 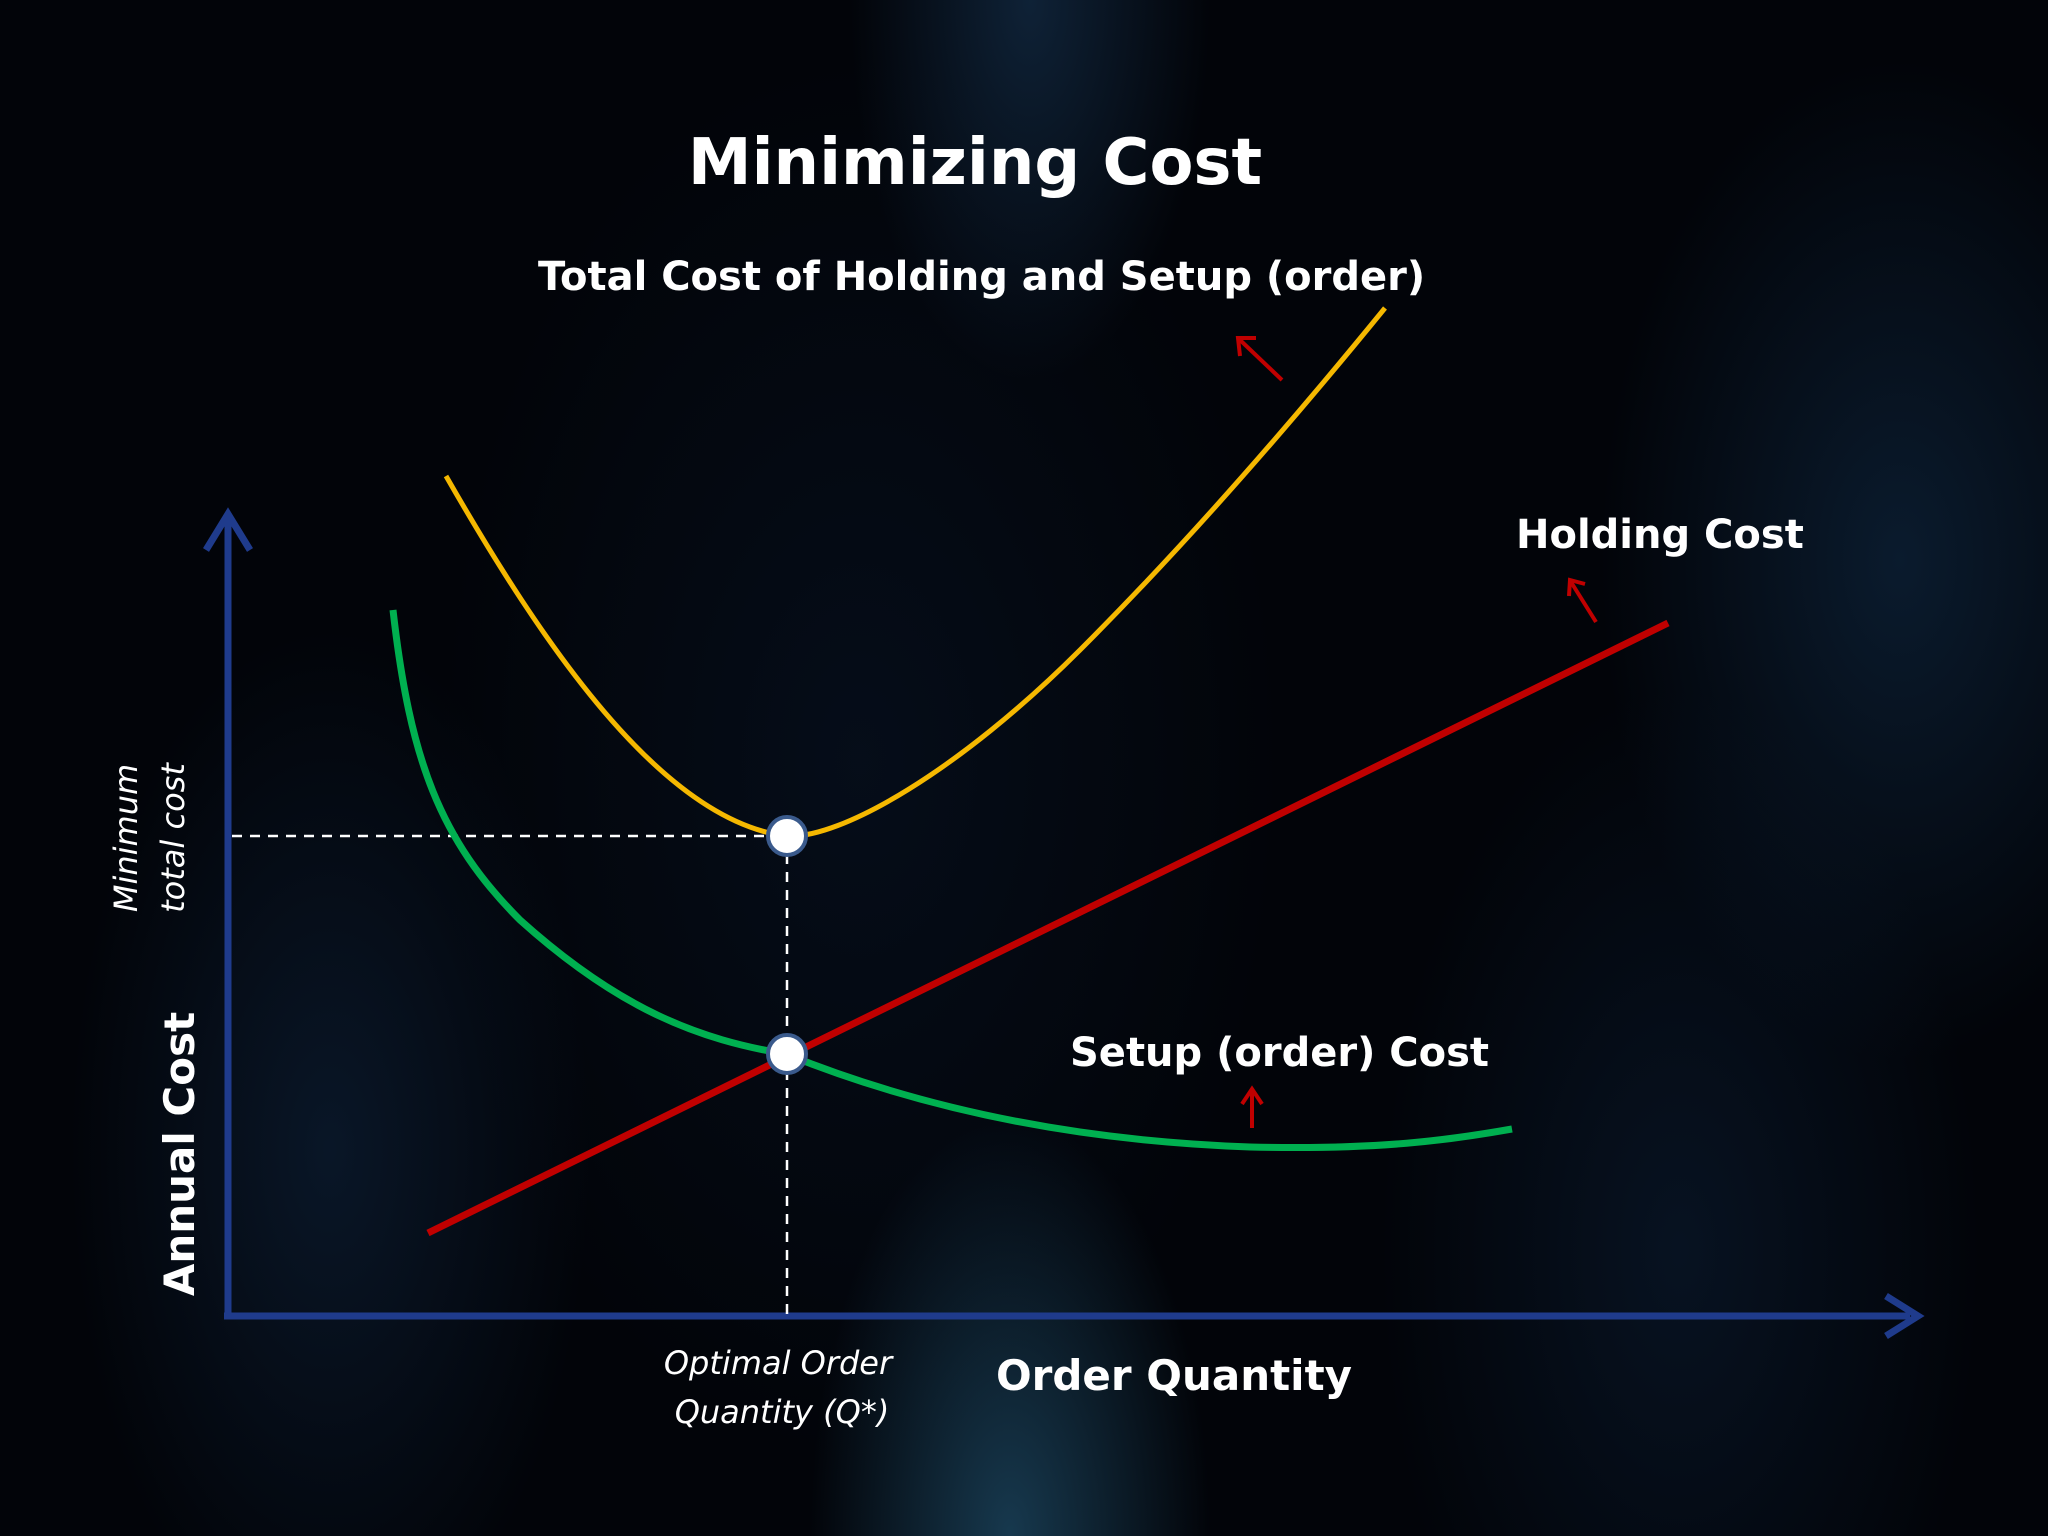 What do you see at coordinates (975, 163) in the screenshot?
I see `slide-title: Minimizing Cost` at bounding box center [975, 163].